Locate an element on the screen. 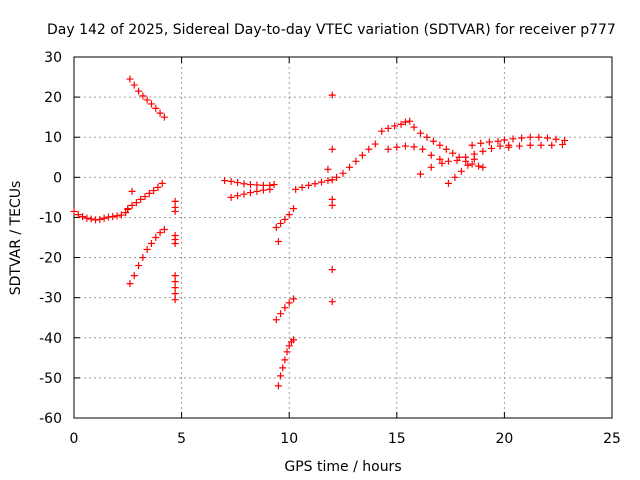  y-tick-label: 20 is located at coordinates (53, 98).